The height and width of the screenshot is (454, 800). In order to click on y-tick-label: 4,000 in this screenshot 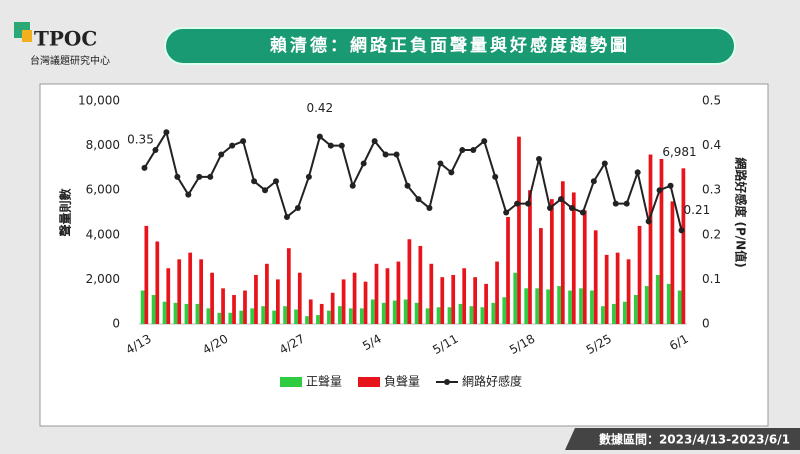, I will do `click(103, 234)`.